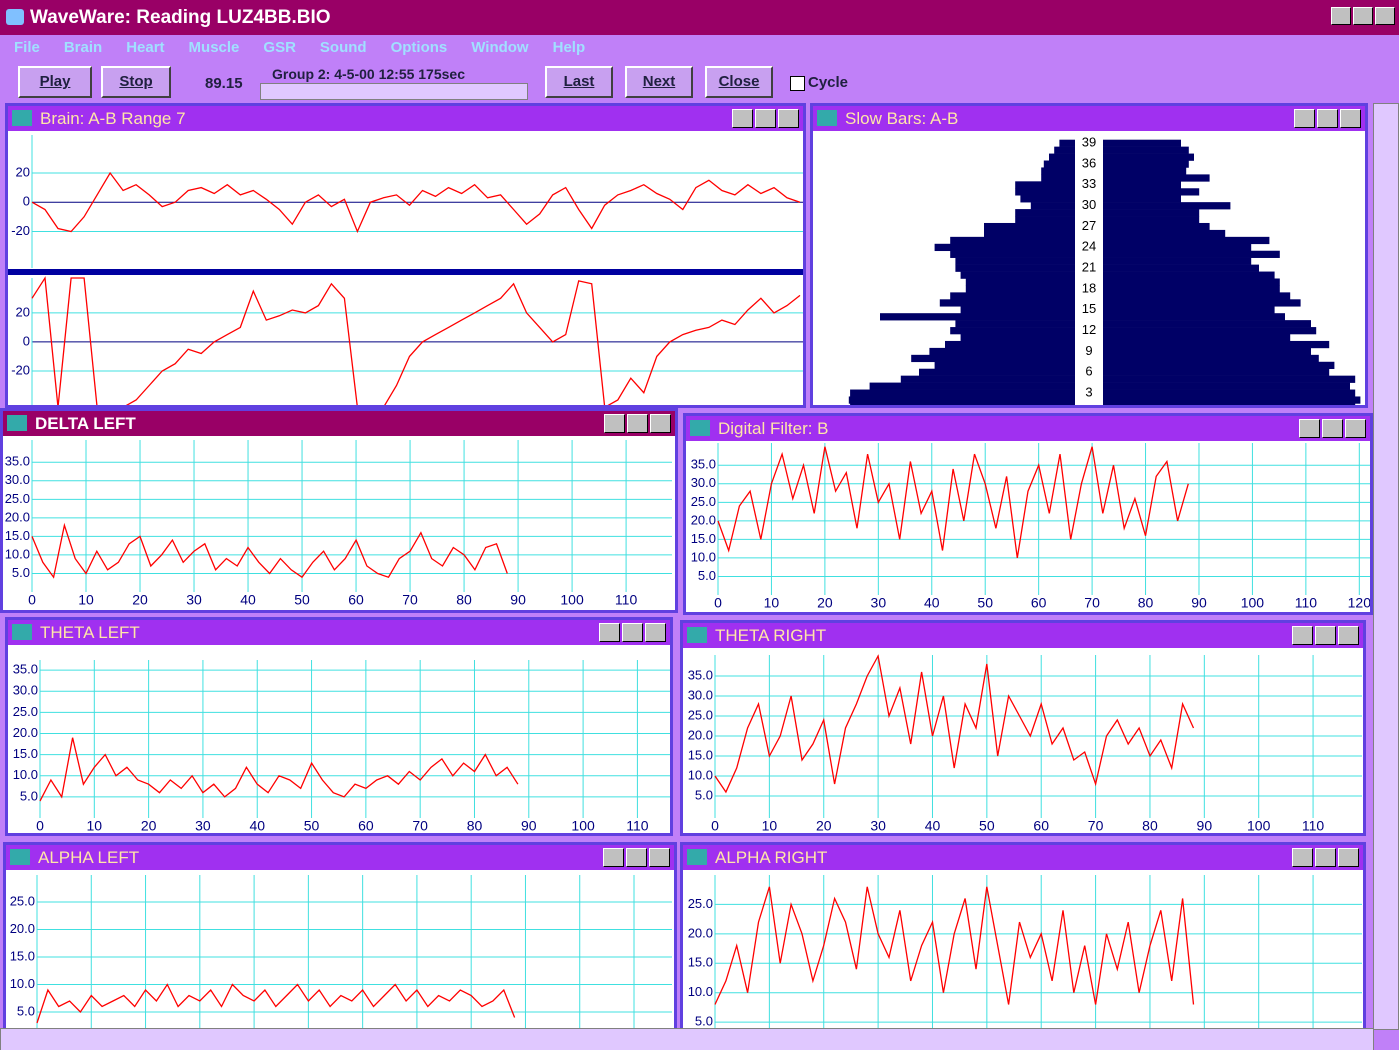  What do you see at coordinates (797, 83) in the screenshot?
I see `cycle-checkbox` at bounding box center [797, 83].